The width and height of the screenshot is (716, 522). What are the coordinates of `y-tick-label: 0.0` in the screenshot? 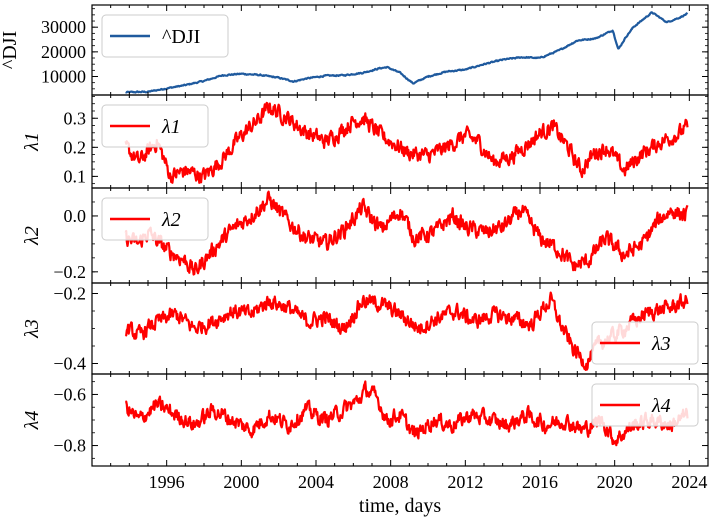 It's located at (75, 216).